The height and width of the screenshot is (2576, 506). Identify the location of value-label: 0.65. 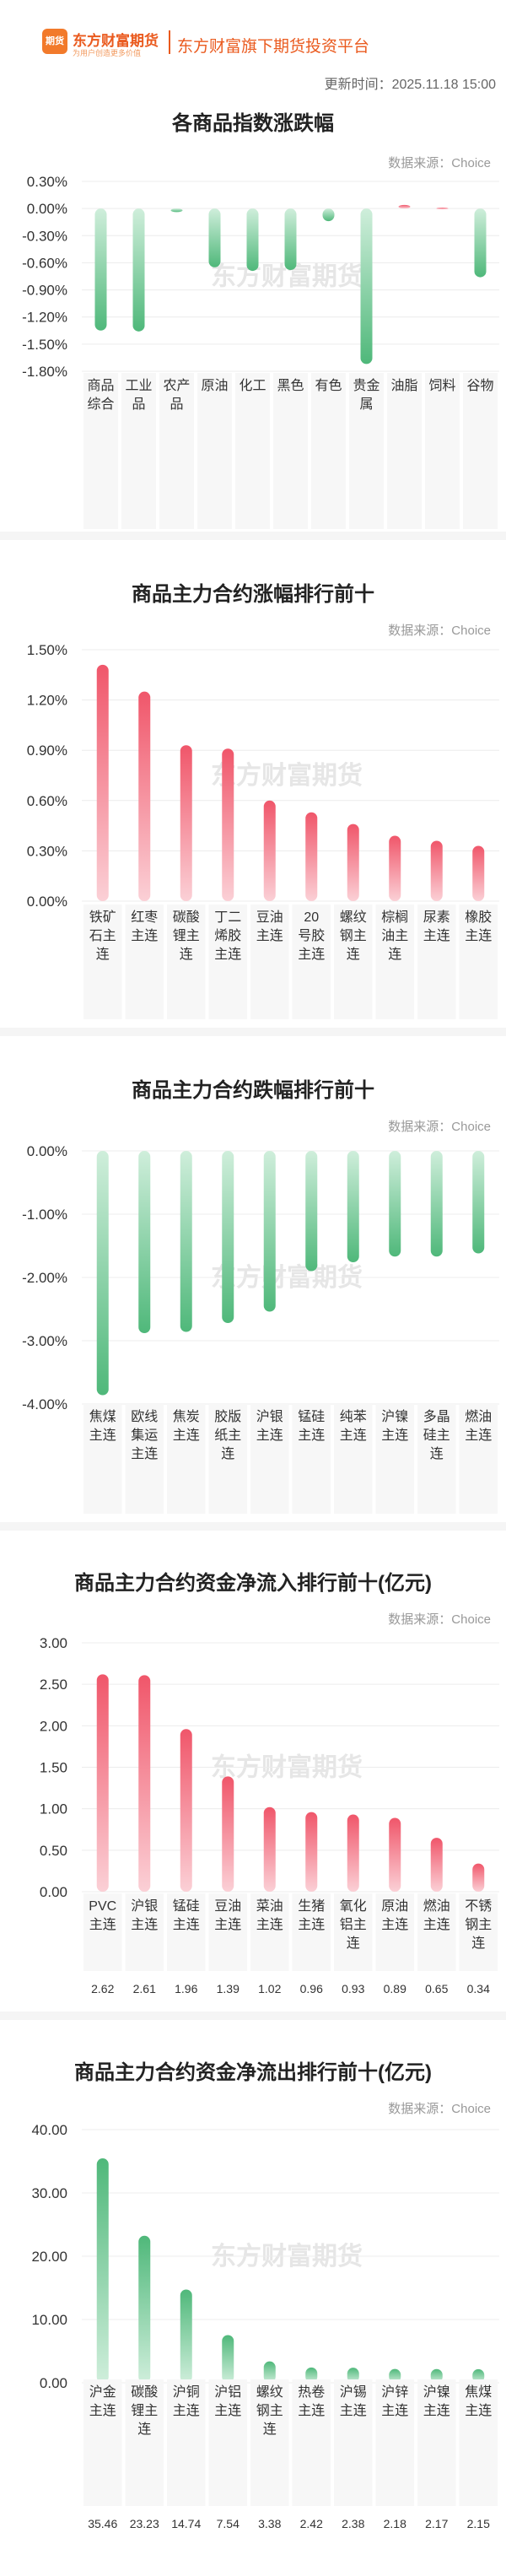
(437, 1988).